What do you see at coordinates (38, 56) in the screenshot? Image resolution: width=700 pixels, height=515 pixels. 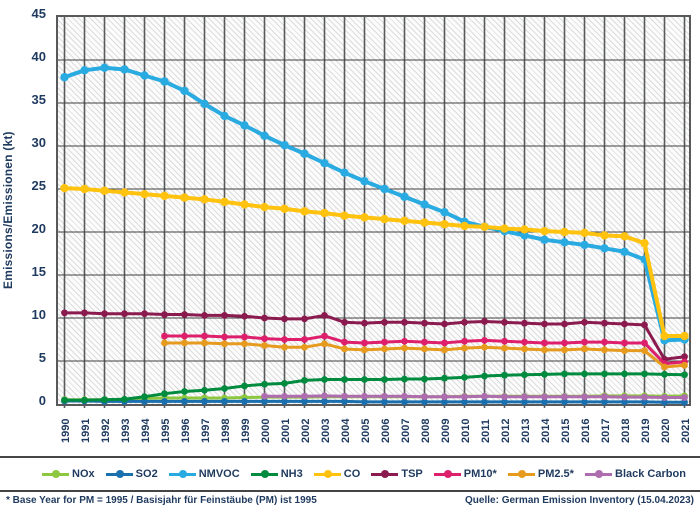 I see `y-tick-label: 40` at bounding box center [38, 56].